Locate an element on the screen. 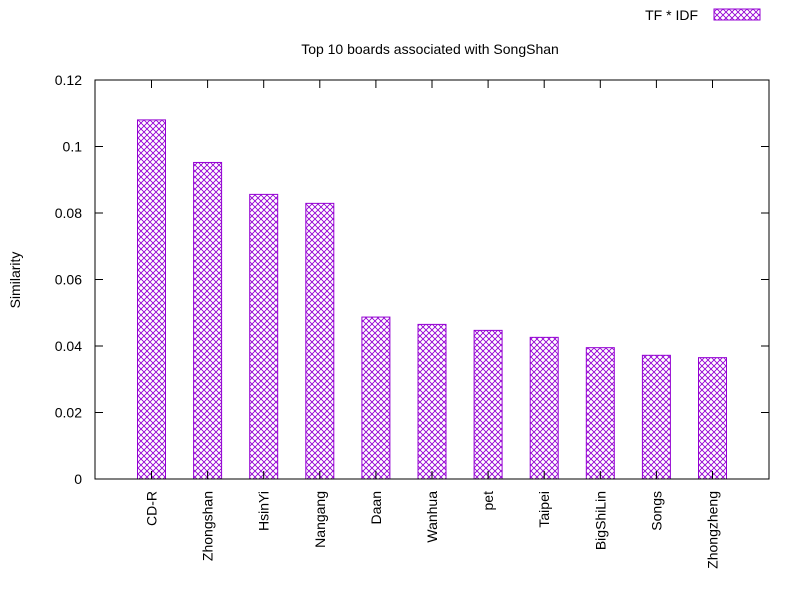  x-tick-label: Zhongzheng is located at coordinates (713, 530).